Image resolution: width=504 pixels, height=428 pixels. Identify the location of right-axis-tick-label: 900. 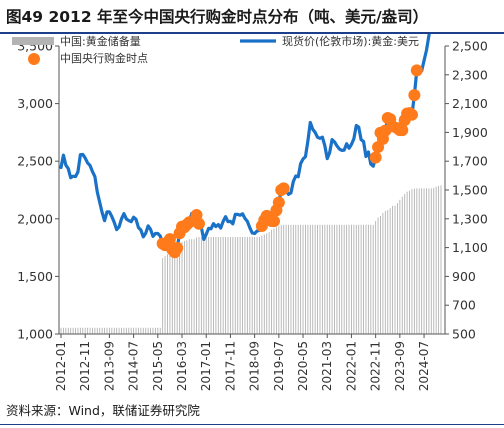
(464, 276).